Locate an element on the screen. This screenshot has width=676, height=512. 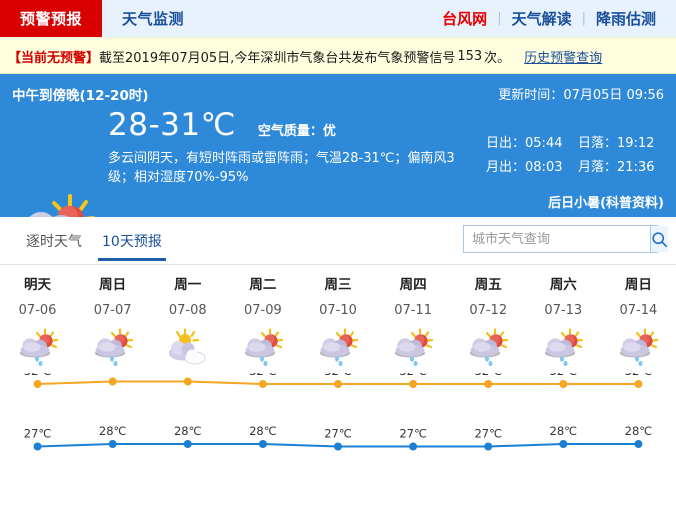
nav-link-rain-estimate: 降雨估测 is located at coordinates (625, 19).